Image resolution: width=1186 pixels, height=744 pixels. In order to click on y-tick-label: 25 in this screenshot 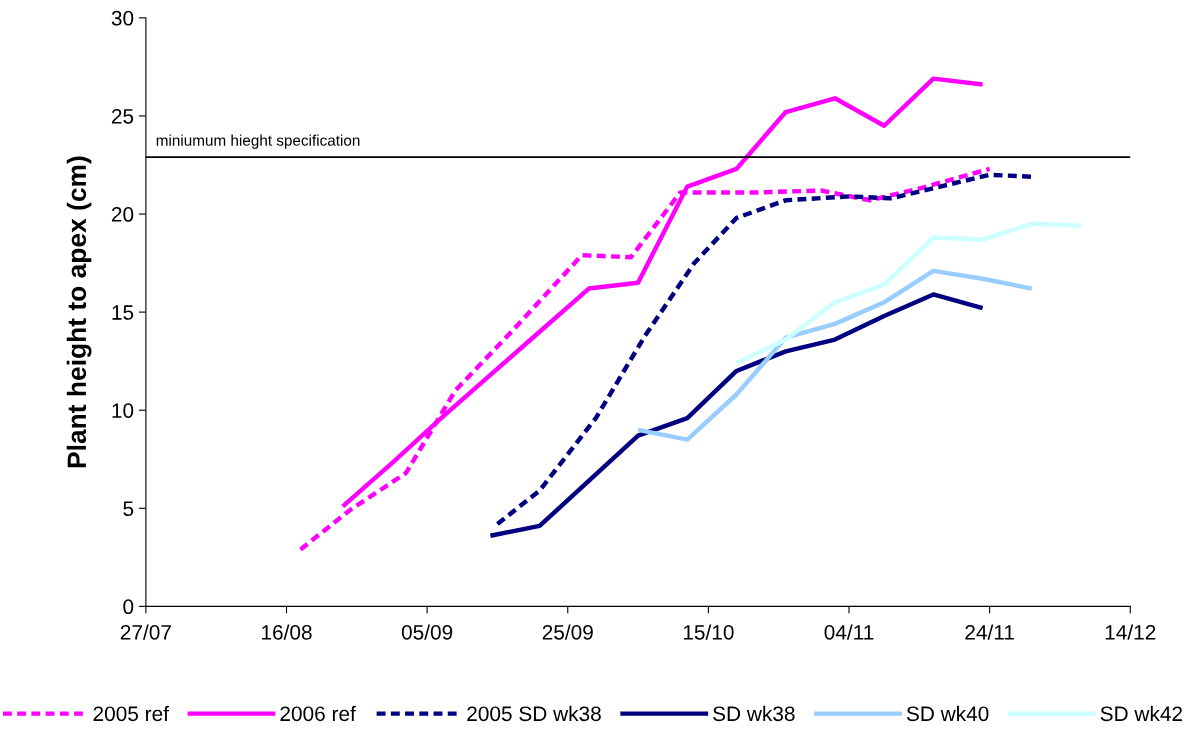, I will do `click(122, 116)`.